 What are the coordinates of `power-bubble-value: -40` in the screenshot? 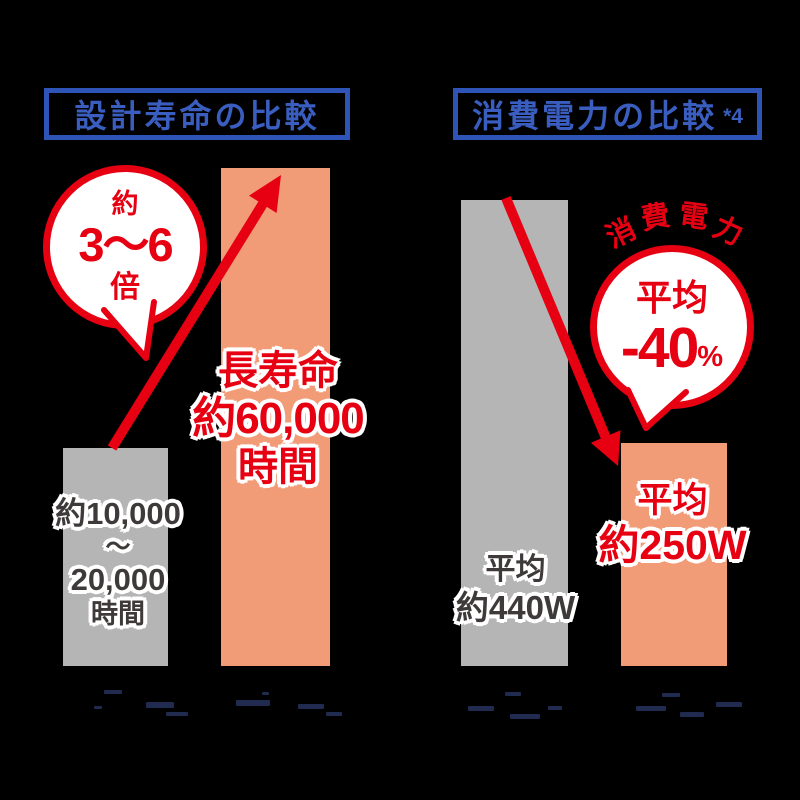 It's located at (659, 348).